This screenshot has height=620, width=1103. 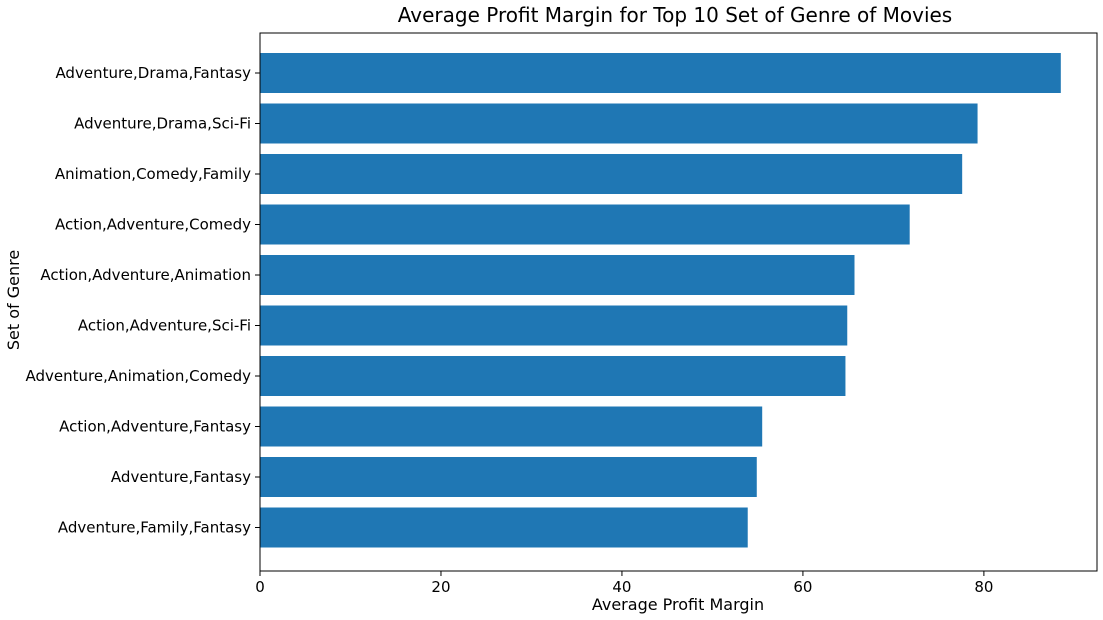 I want to click on y-axis-label: Set of Genre, so click(x=13, y=300).